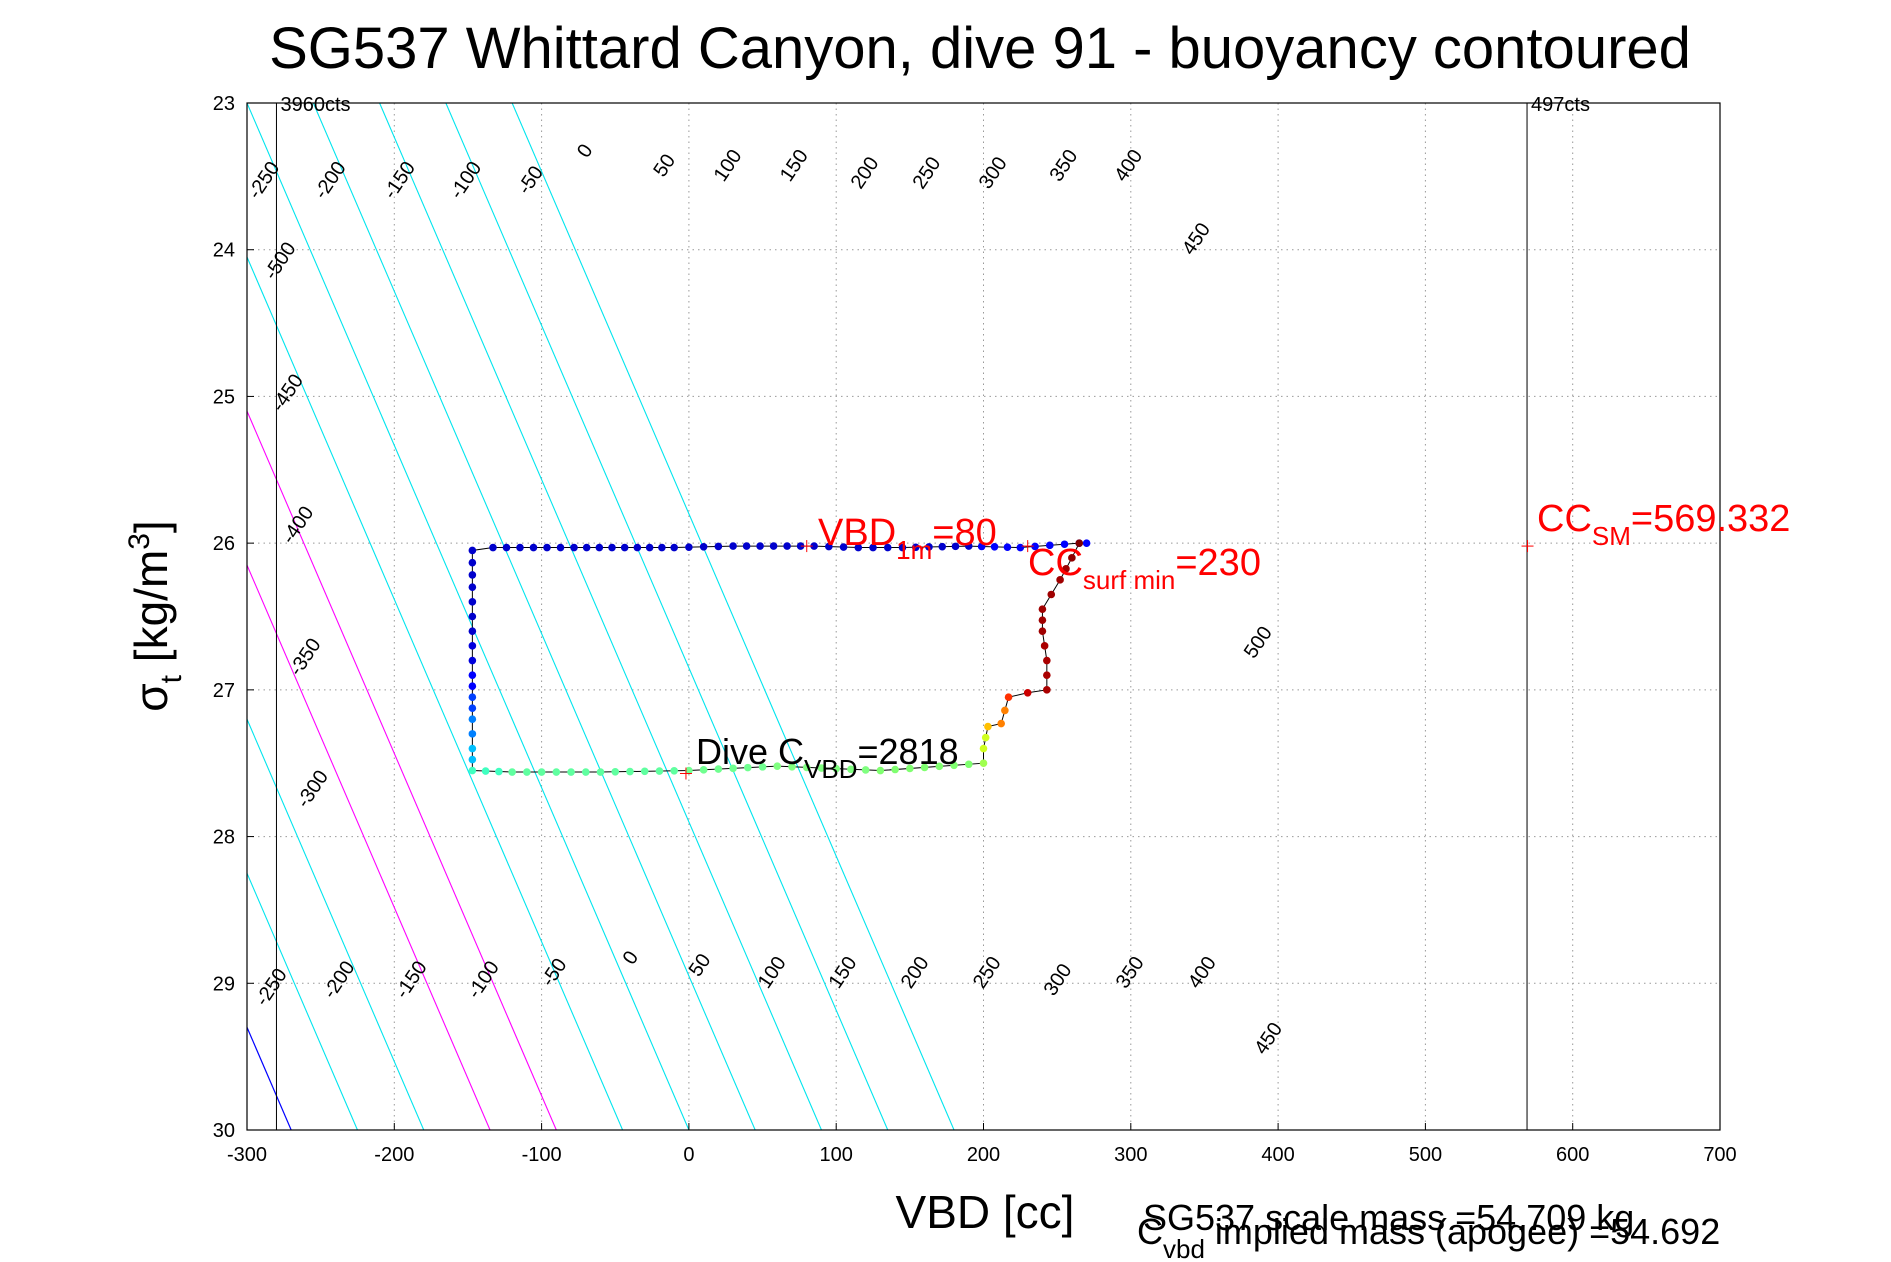 The width and height of the screenshot is (1891, 1262). Describe the element at coordinates (1388, 1217) in the screenshot. I see `scale-mass-text: SG537 scale mass =54.709 kg` at that location.